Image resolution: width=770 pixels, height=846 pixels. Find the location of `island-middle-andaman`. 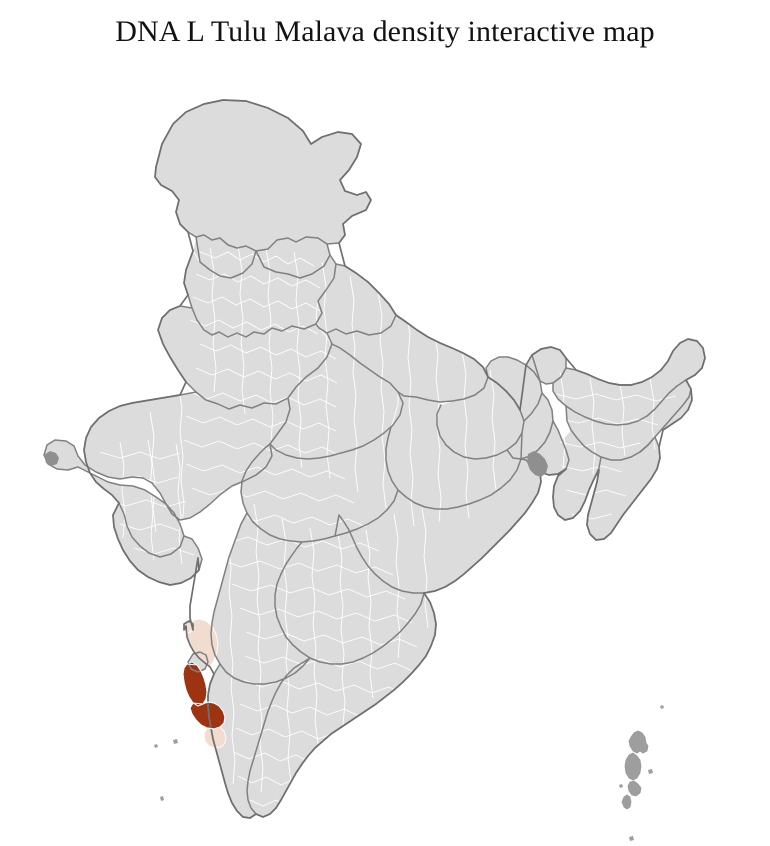

island-middle-andaman is located at coordinates (633, 766).